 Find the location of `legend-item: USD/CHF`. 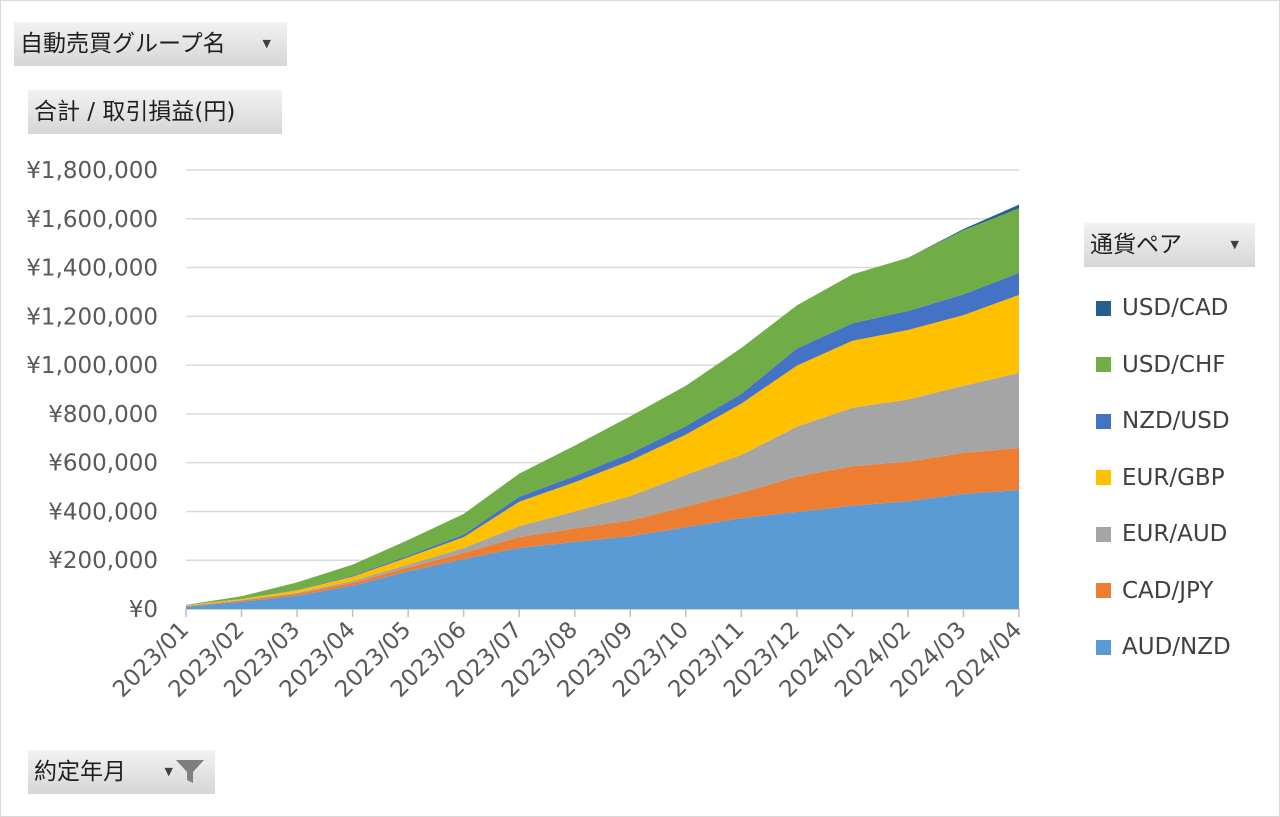

legend-item: USD/CHF is located at coordinates (1163, 365).